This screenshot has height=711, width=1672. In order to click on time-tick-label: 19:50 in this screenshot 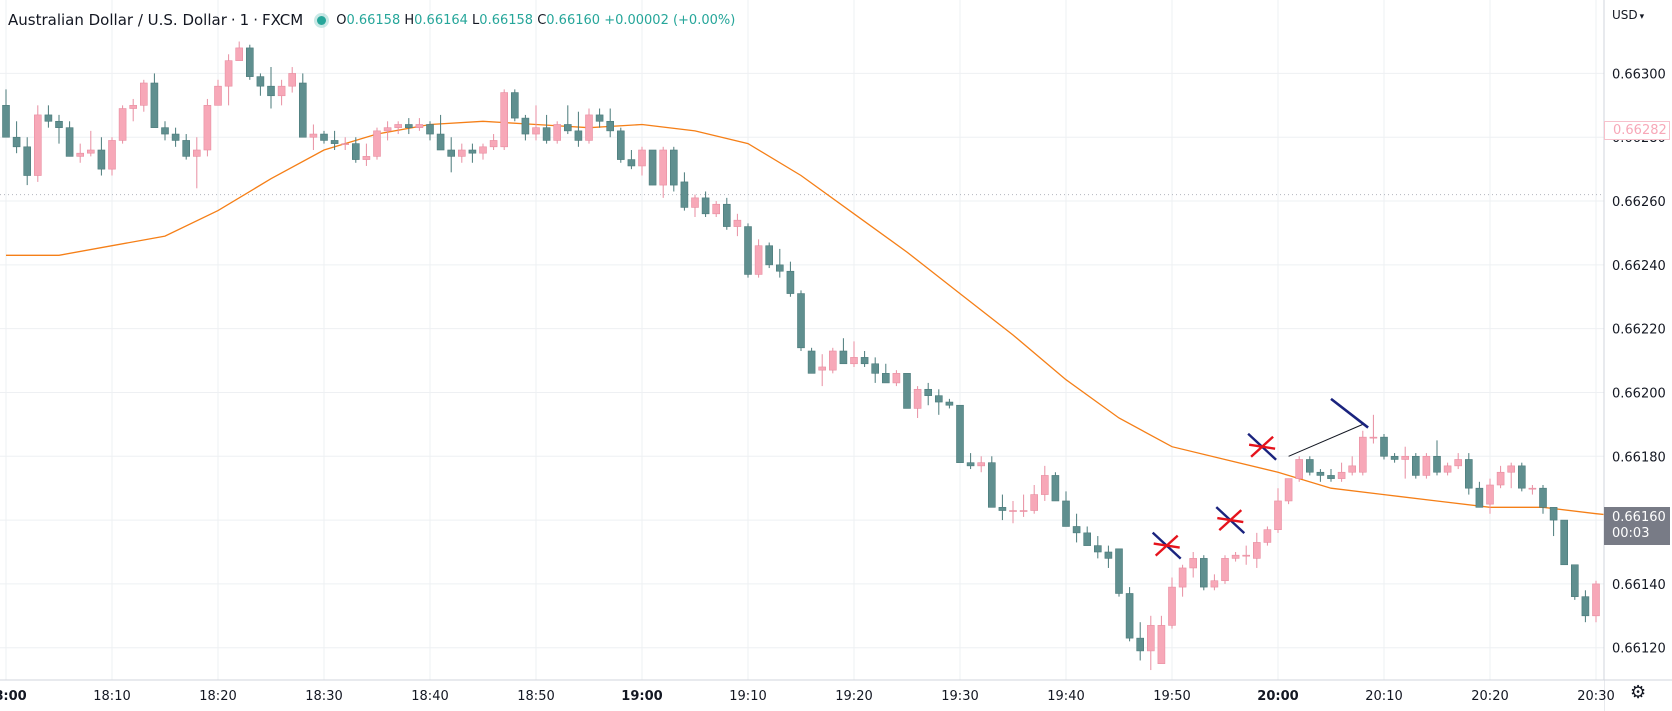, I will do `click(1171, 696)`.